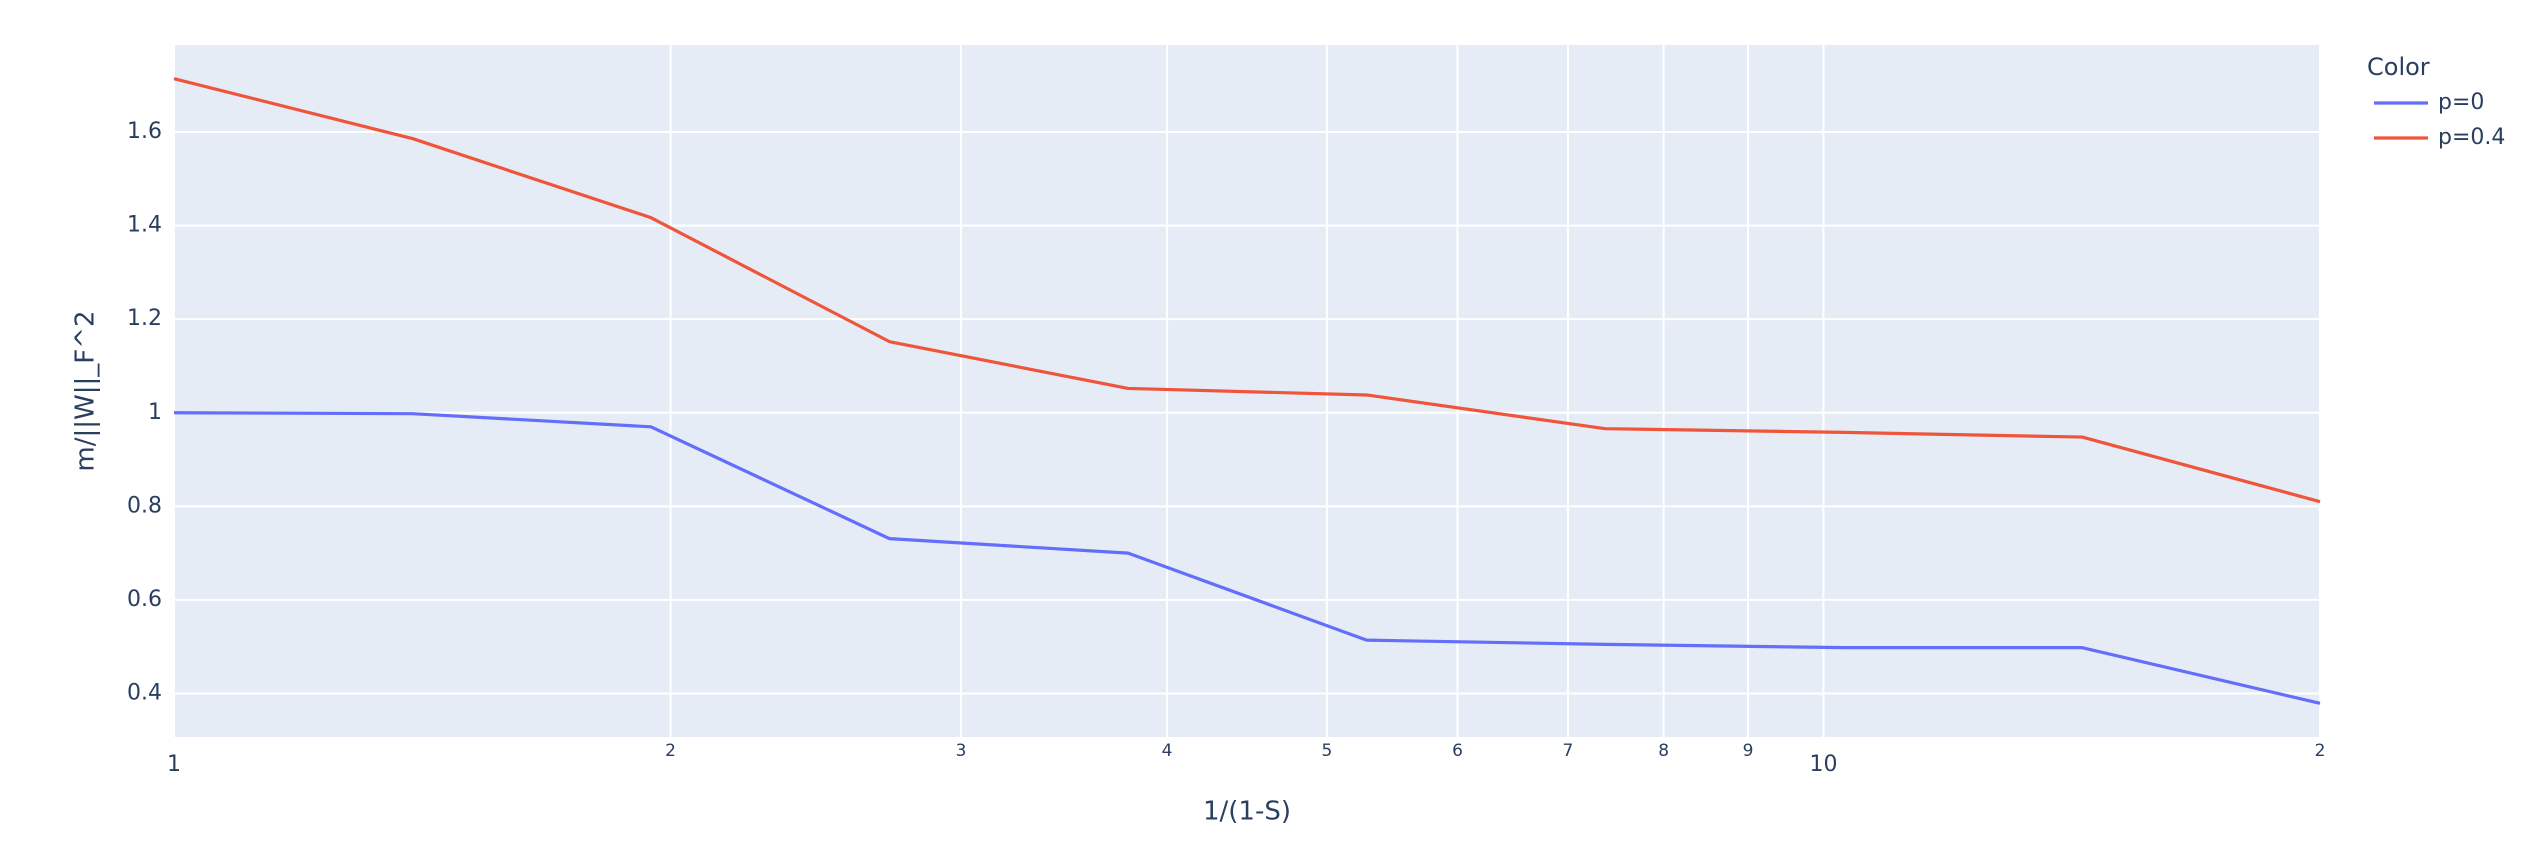 The image size is (2528, 864). What do you see at coordinates (1457, 751) in the screenshot?
I see `x-tick-label: 6` at bounding box center [1457, 751].